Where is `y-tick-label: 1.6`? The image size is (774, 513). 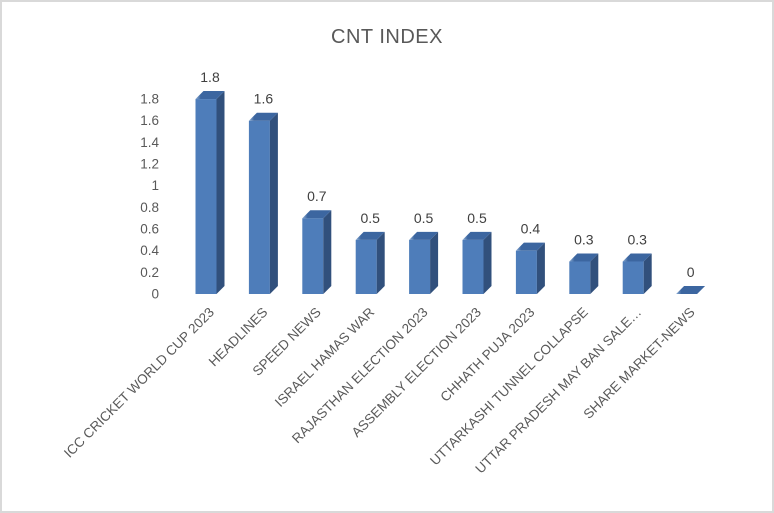
y-tick-label: 1.6 is located at coordinates (149, 120).